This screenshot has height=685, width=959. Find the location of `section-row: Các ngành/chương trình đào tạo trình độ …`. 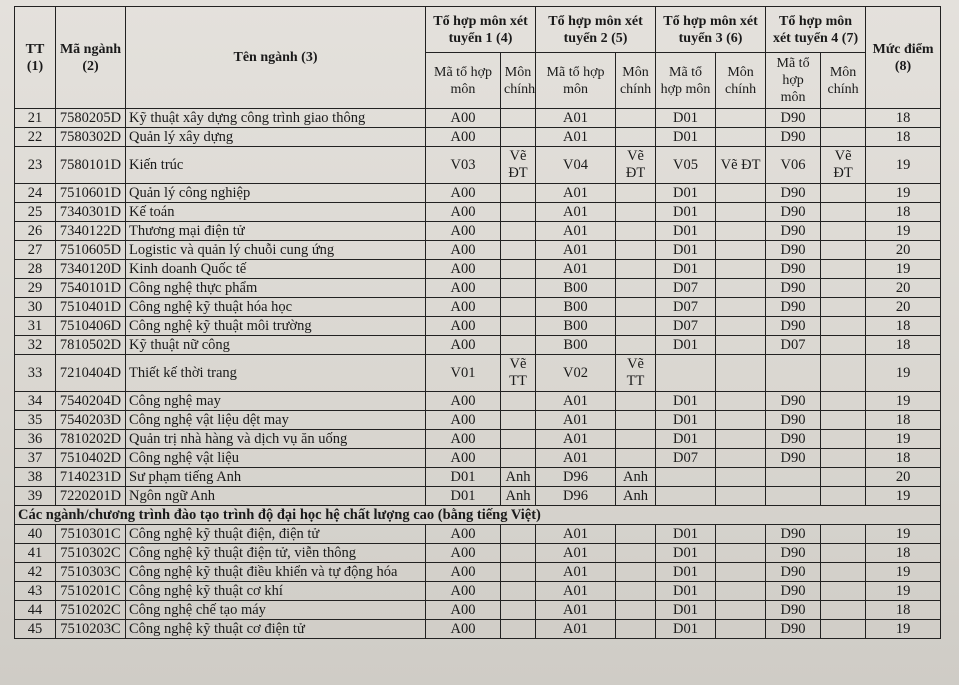

section-row: Các ngành/chương trình đào tạo trình độ … is located at coordinates (477, 515).